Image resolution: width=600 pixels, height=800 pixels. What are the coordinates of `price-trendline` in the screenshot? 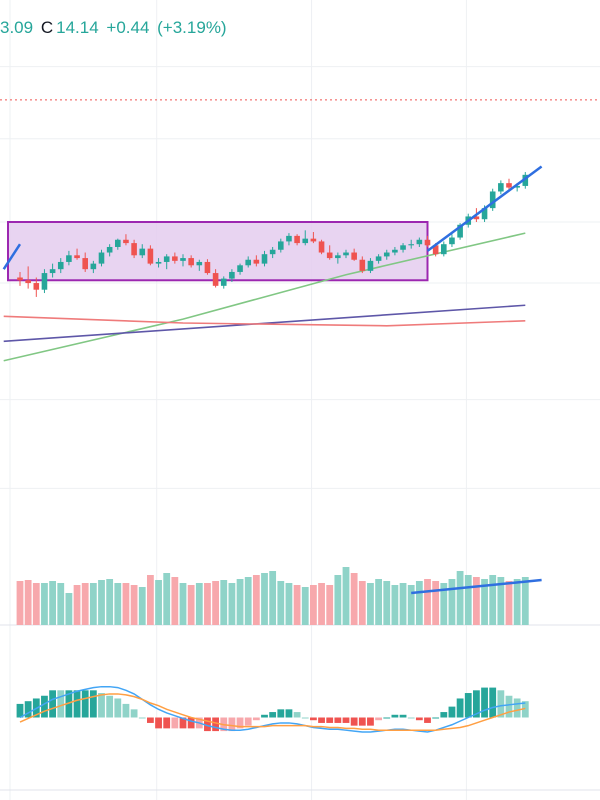 It's located at (484, 208).